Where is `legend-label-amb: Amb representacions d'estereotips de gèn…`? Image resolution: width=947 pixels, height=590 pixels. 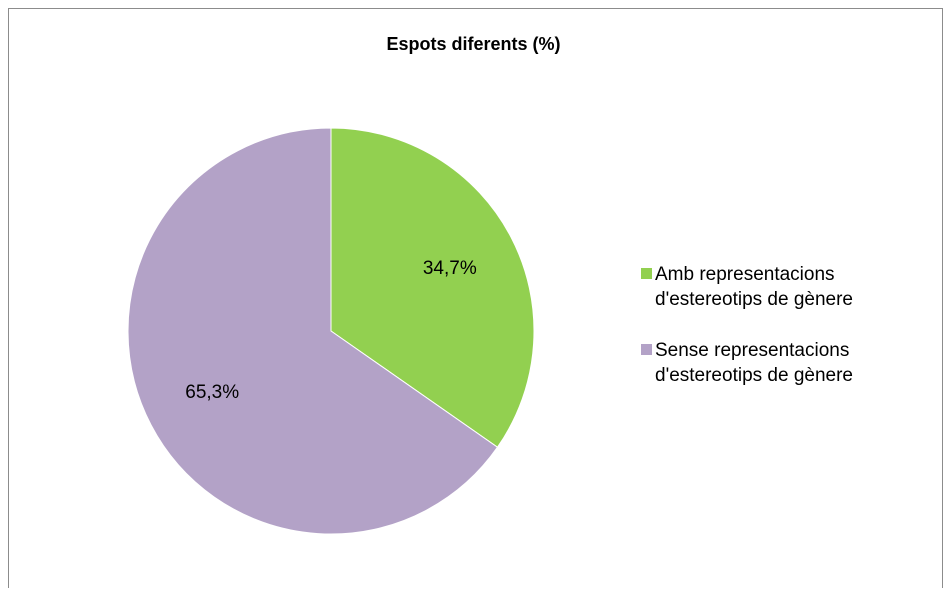
legend-label-amb: Amb representacions d'estereotips de gèn… is located at coordinates (754, 287).